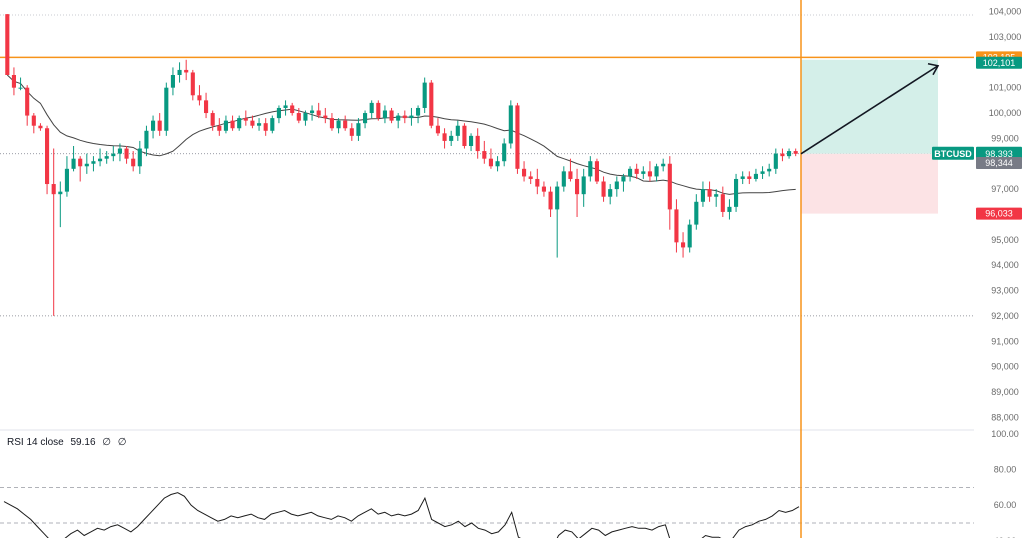 Image resolution: width=1024 pixels, height=538 pixels. What do you see at coordinates (1005, 88) in the screenshot?
I see `price-tick-label: 101,000` at bounding box center [1005, 88].